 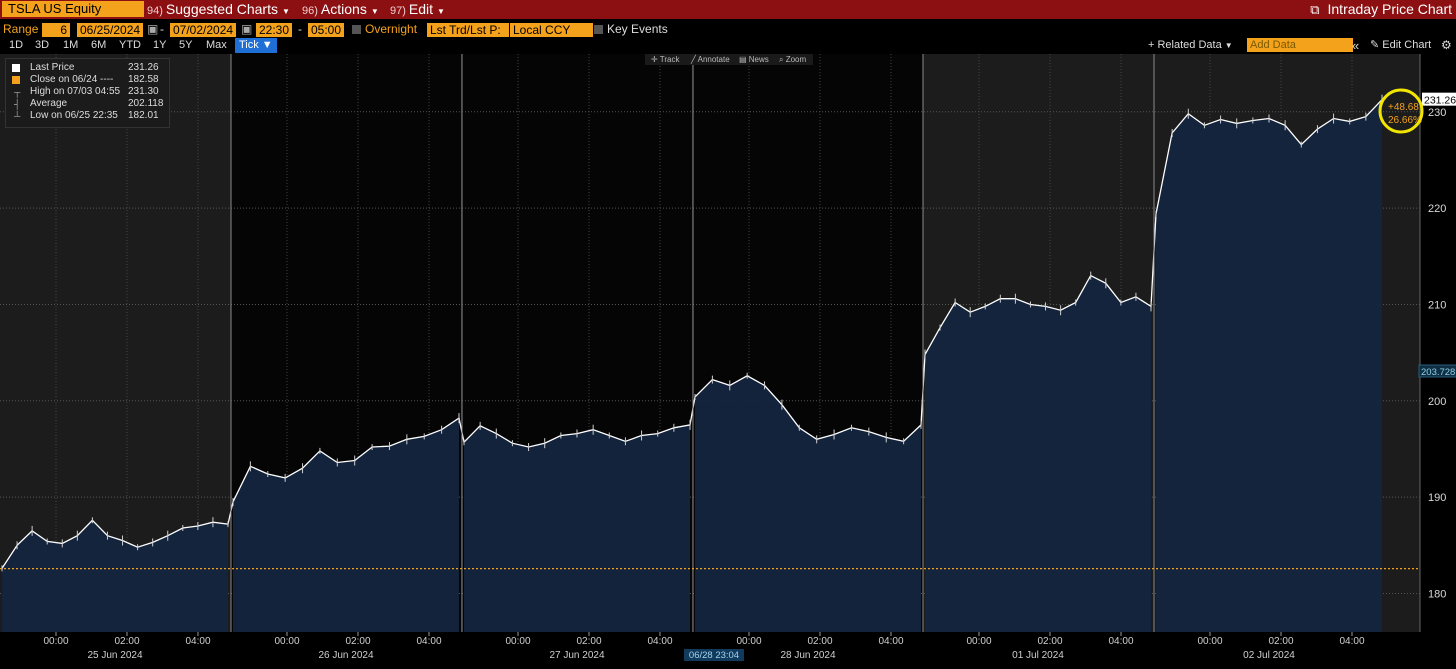 I want to click on menu-number: 97), so click(x=398, y=11).